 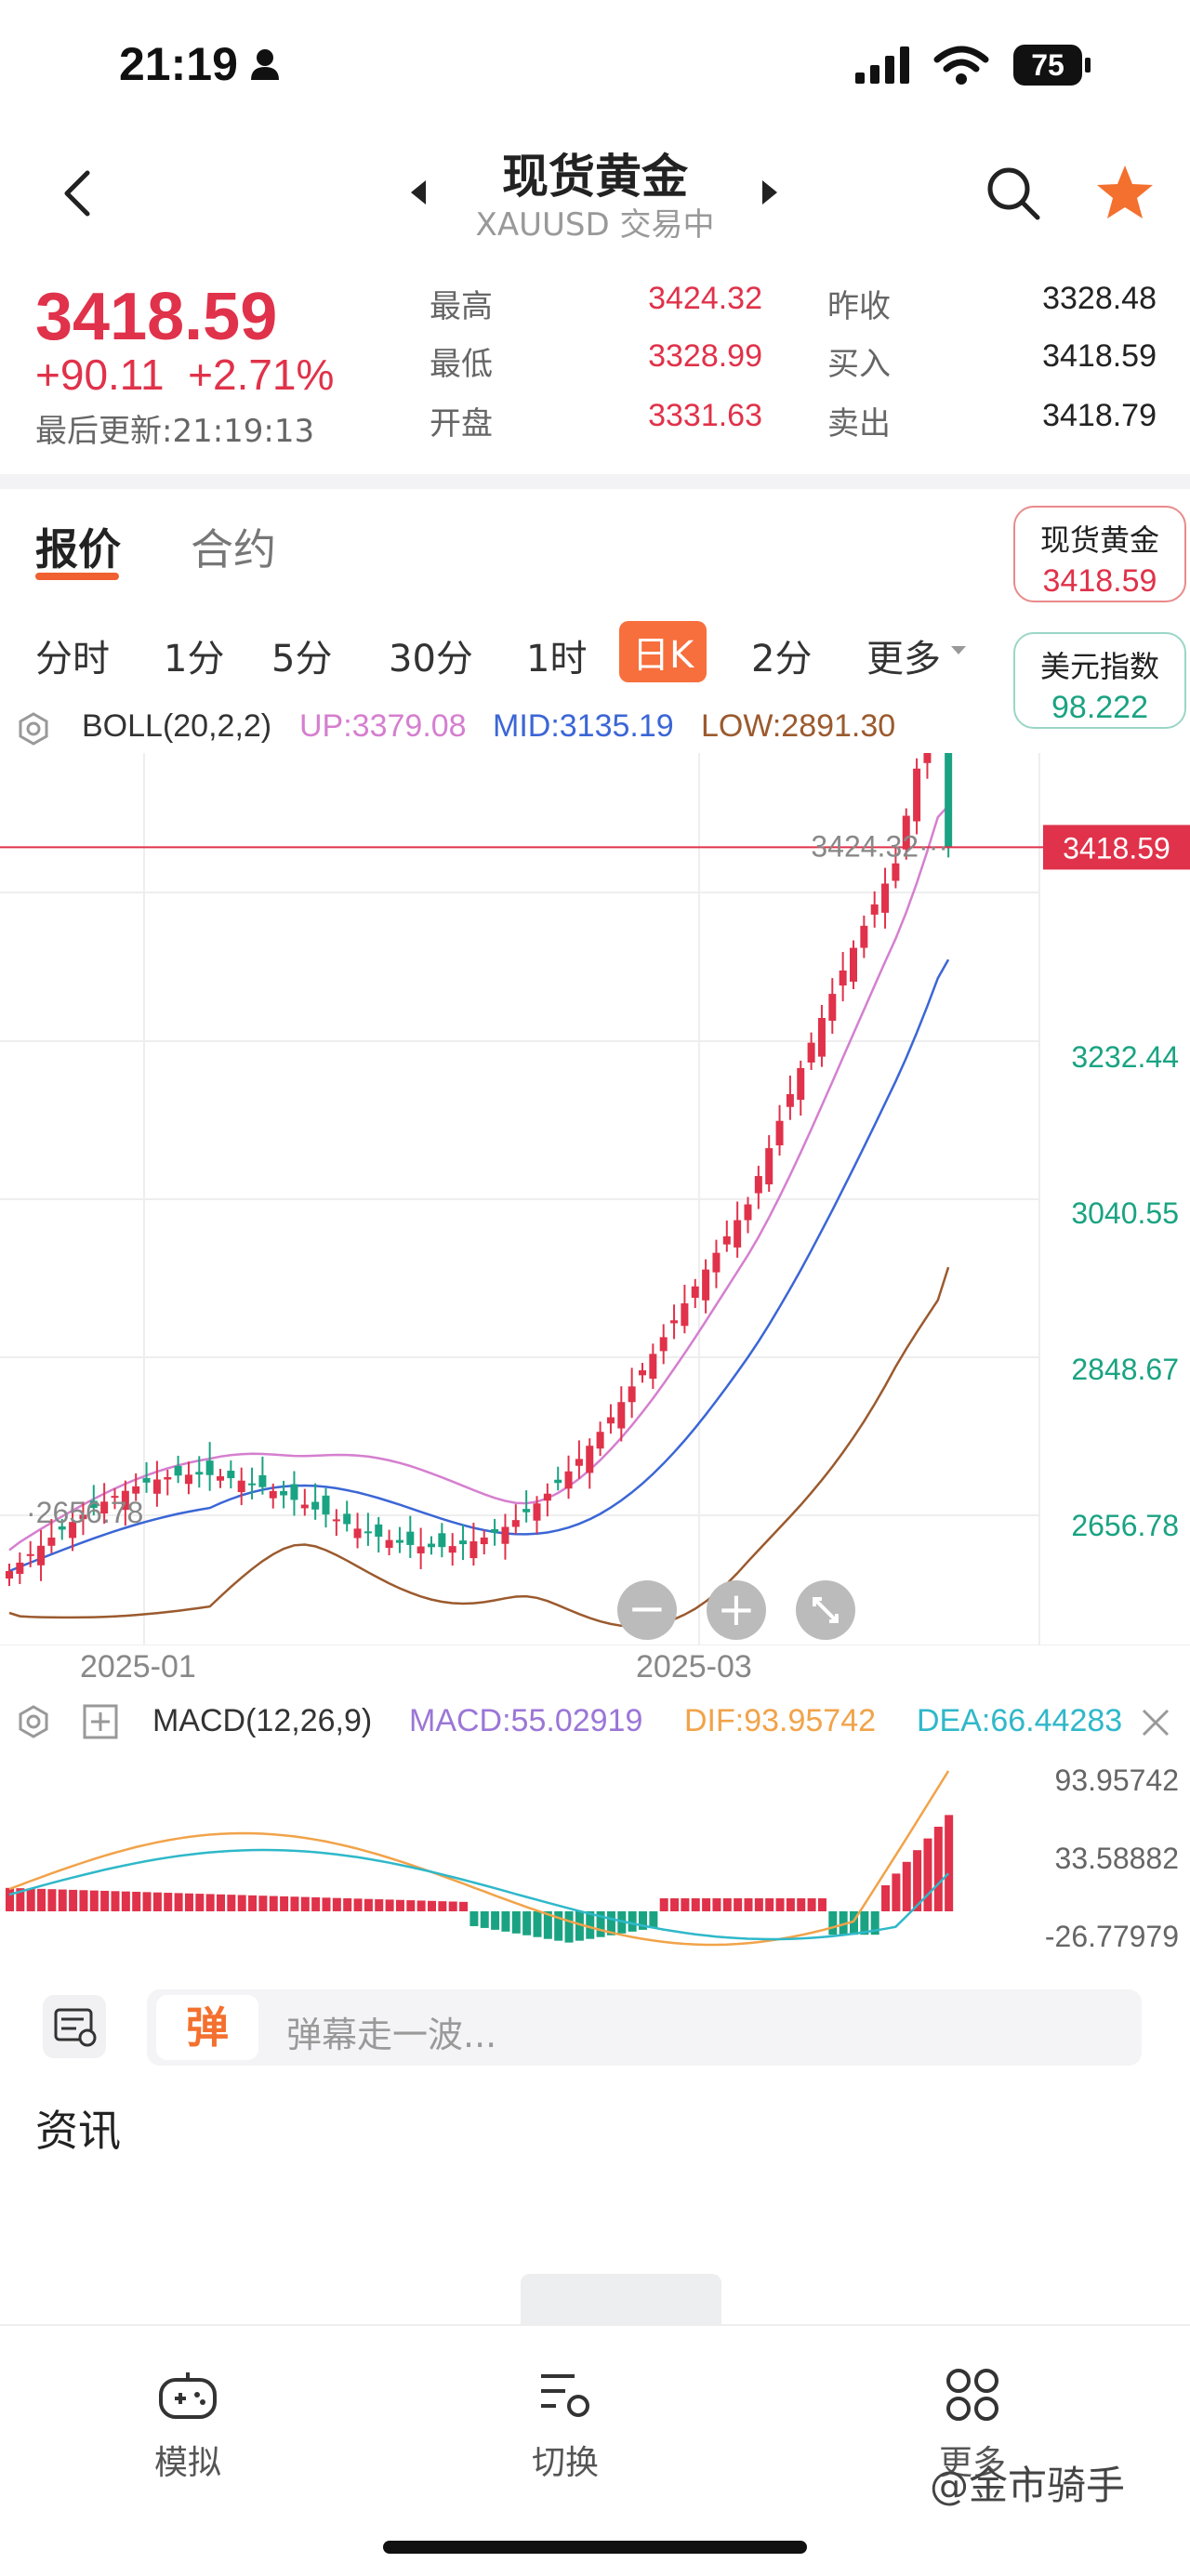 What do you see at coordinates (1099, 415) in the screenshot?
I see `stat-value-ask: 3418.79` at bounding box center [1099, 415].